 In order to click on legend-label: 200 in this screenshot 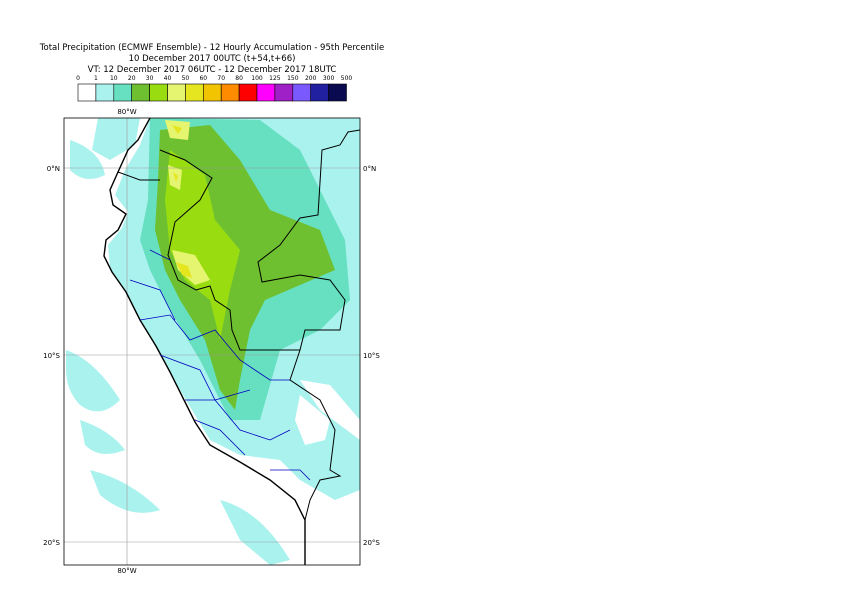, I will do `click(311, 78)`.